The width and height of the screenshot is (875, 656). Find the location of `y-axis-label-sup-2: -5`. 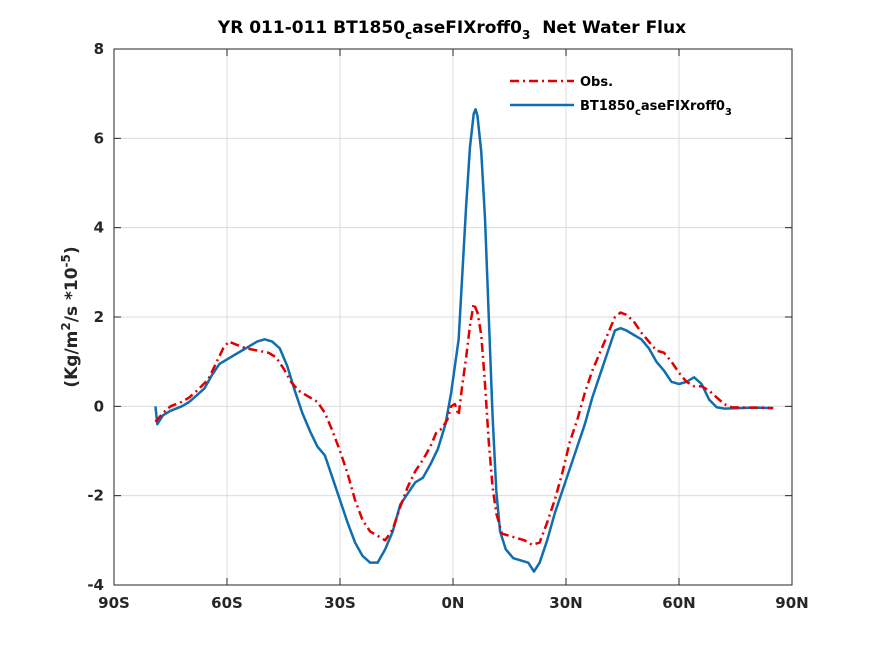

y-axis-label-sup-2: -5 is located at coordinates (66, 260).